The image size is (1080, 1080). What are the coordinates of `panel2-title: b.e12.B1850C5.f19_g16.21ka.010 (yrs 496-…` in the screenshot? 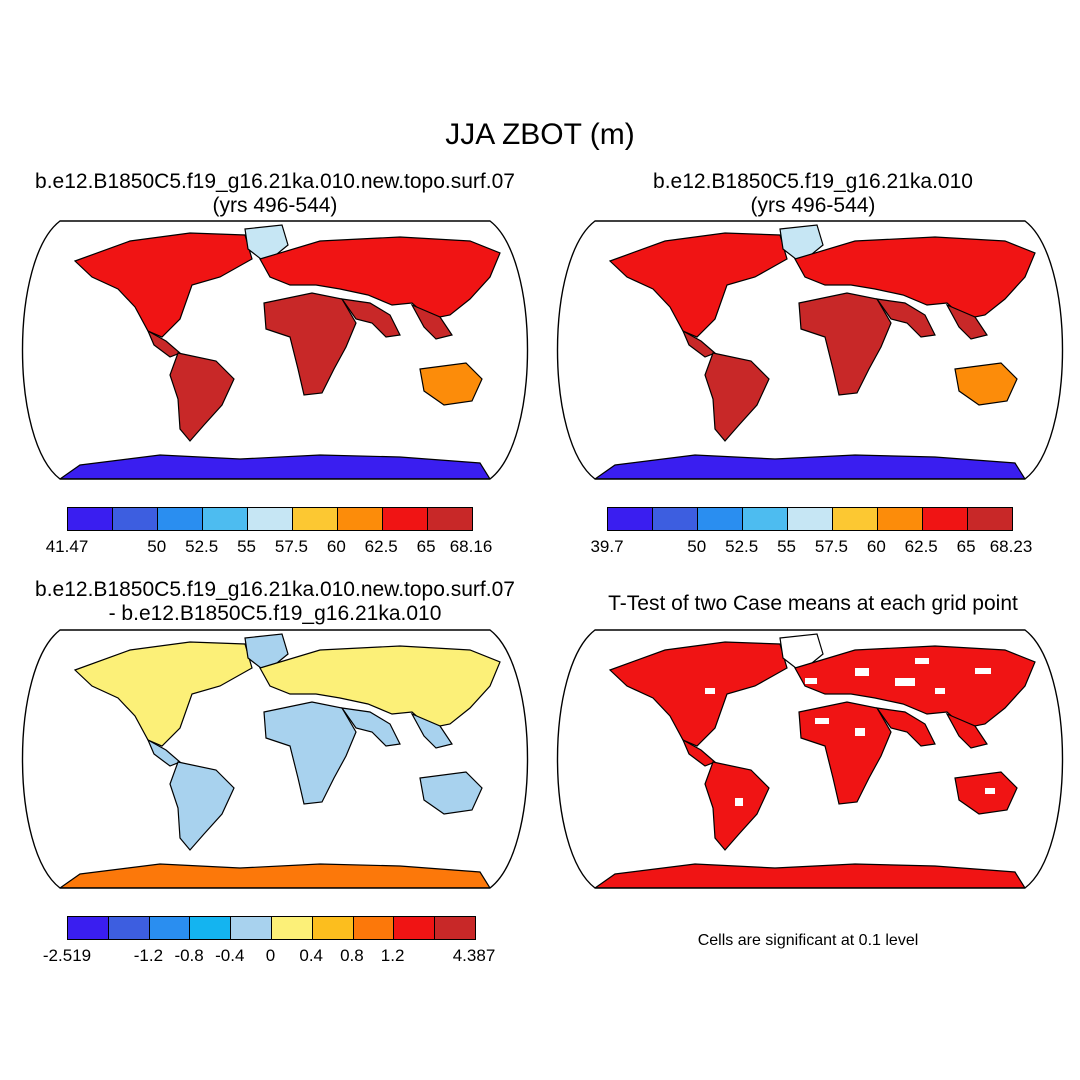 It's located at (813, 194).